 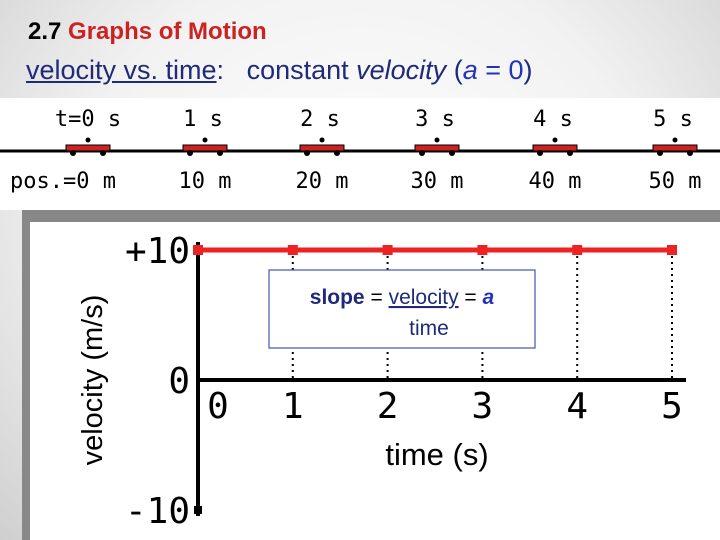 I want to click on time-denominator: time, so click(x=429, y=328).